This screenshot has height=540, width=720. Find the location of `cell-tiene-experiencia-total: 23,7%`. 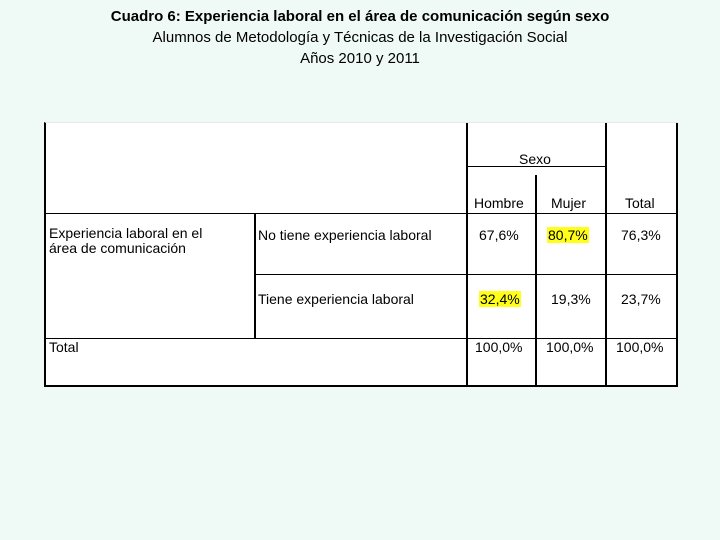

cell-tiene-experiencia-total: 23,7% is located at coordinates (641, 299).